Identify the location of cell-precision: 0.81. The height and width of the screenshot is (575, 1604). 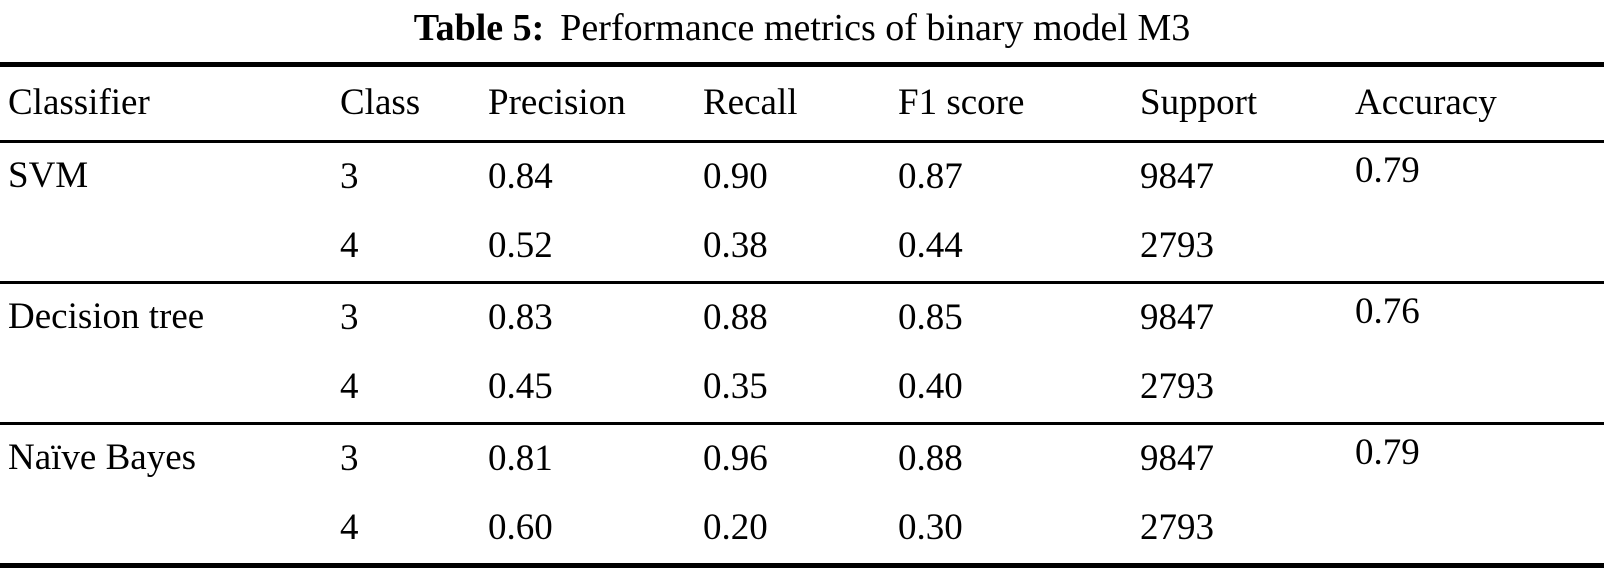
(520, 459).